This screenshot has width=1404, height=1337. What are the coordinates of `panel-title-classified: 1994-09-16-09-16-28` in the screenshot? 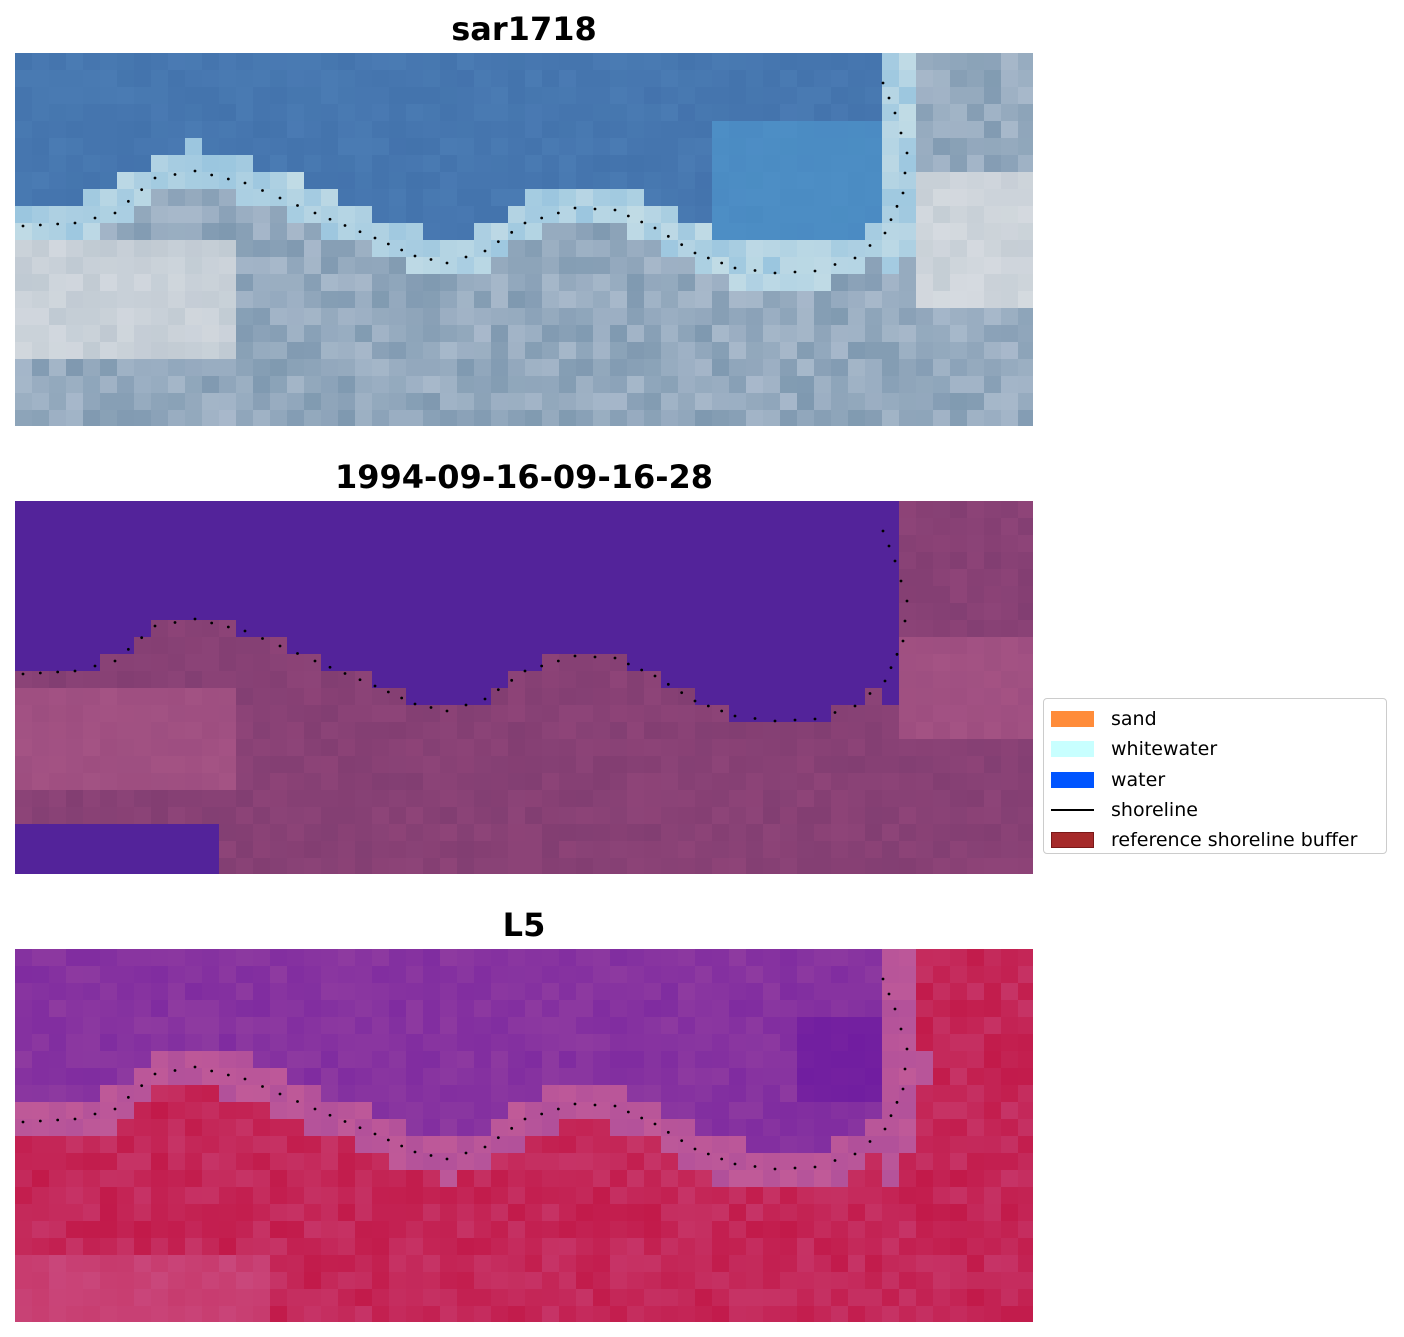 It's located at (524, 477).